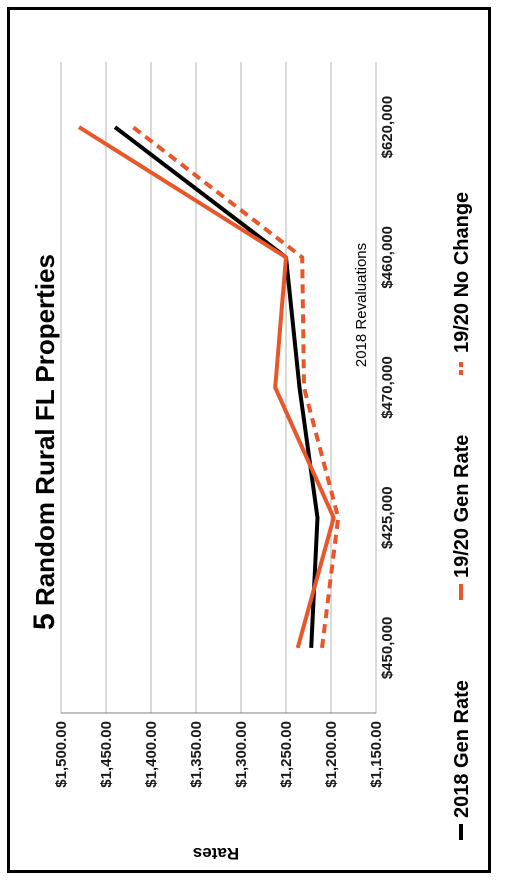 The height and width of the screenshot is (885, 524). I want to click on y-tick-label: $1,150.00, so click(376, 754).